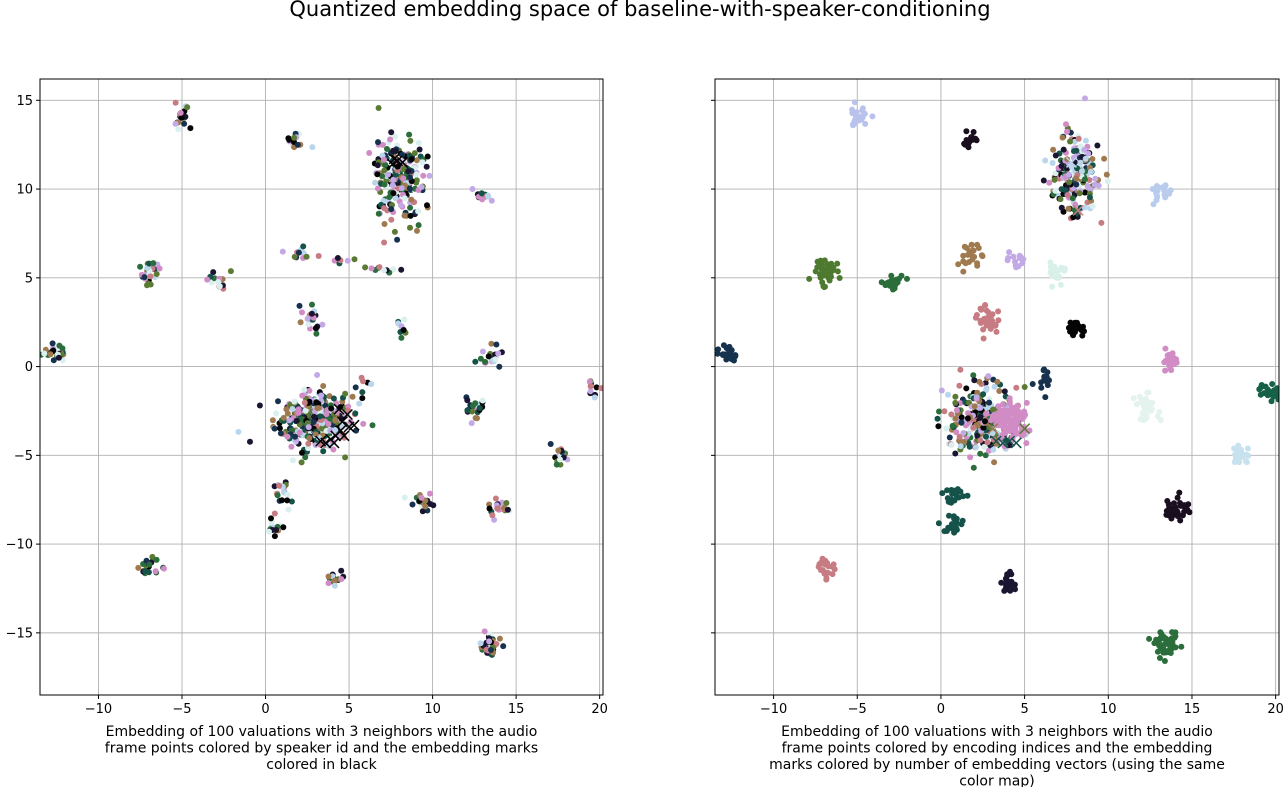 The height and width of the screenshot is (787, 1283). I want to click on x-tick-label: −10, so click(98, 709).